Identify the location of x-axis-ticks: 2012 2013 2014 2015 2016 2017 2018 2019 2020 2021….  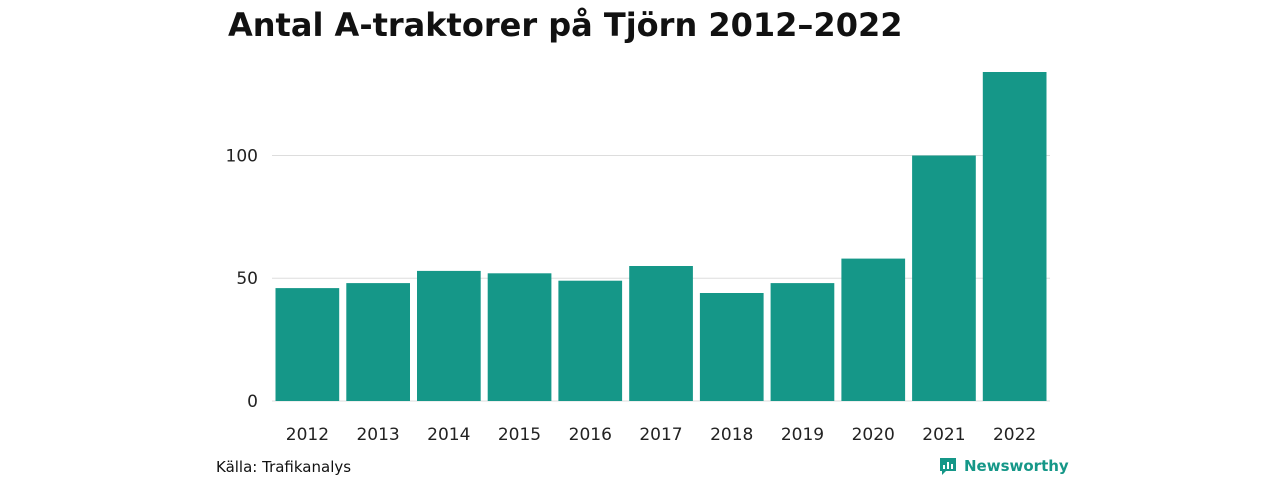
(661, 435).